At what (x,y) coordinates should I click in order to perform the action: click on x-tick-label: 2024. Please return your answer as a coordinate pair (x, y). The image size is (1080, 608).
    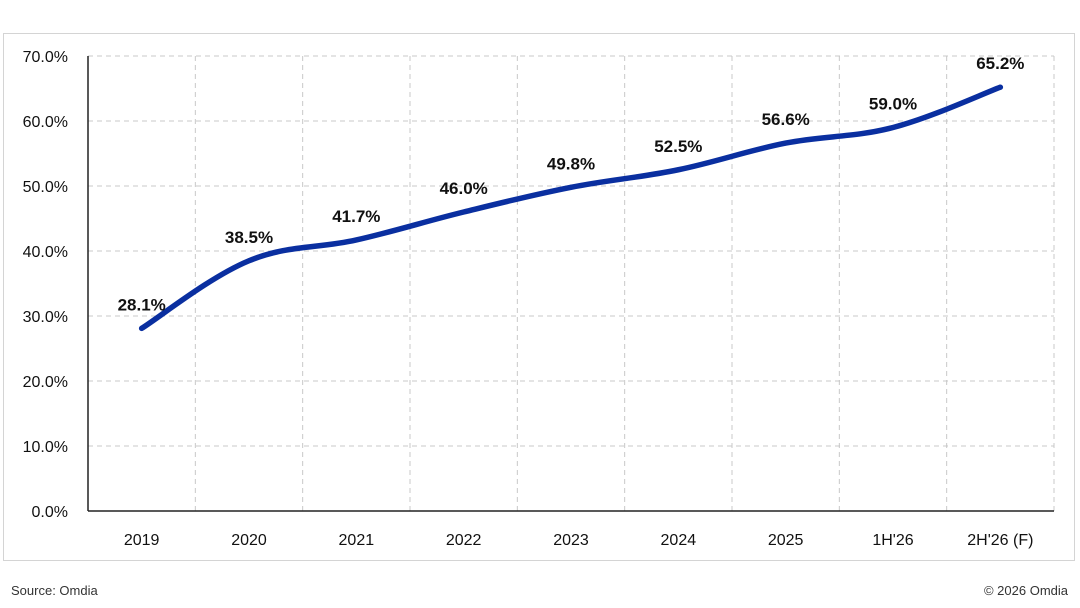
    Looking at the image, I should click on (679, 540).